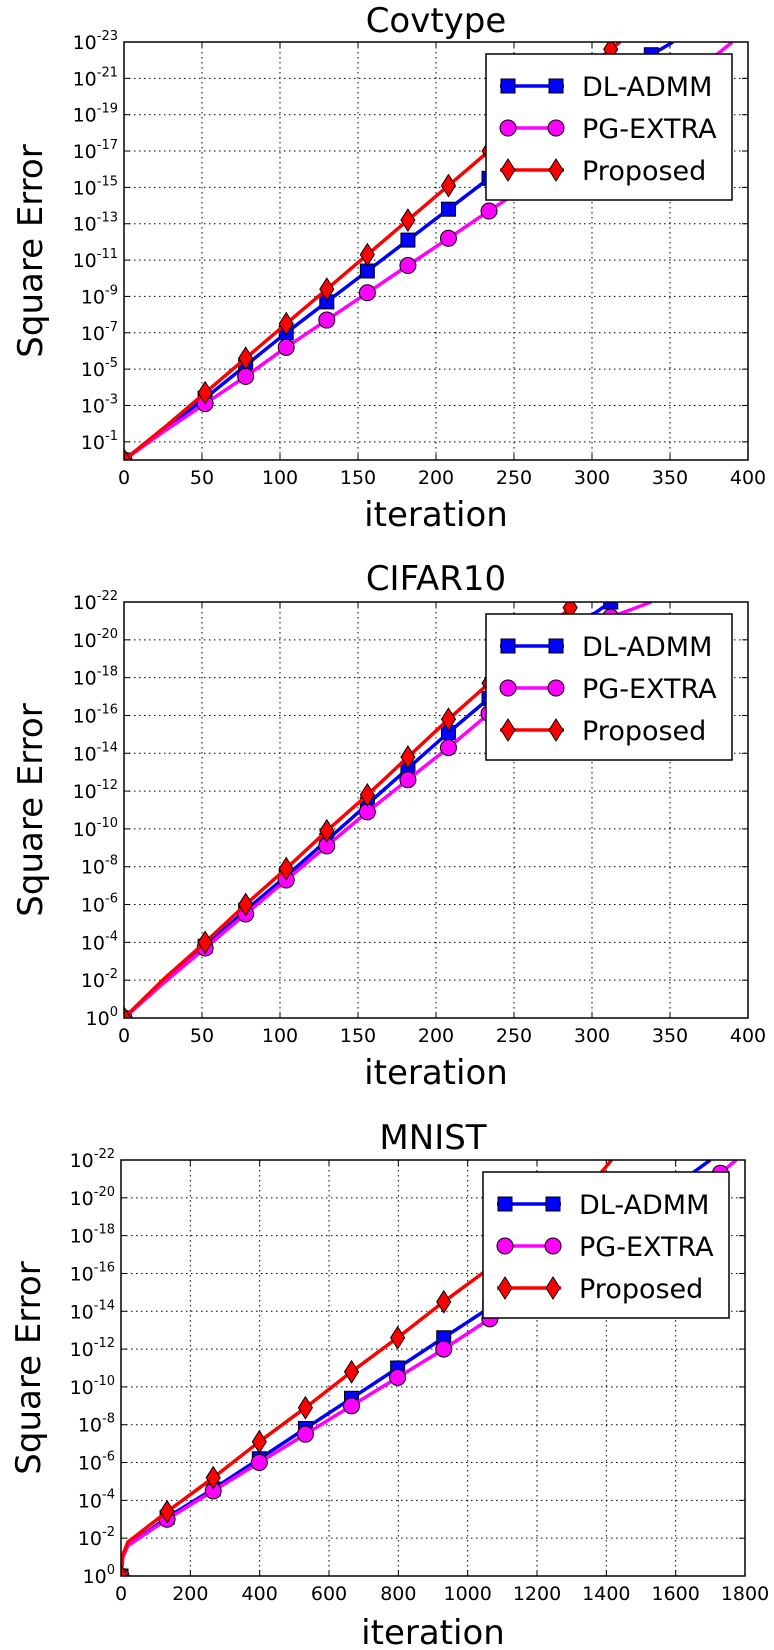  Describe the element at coordinates (745, 1594) in the screenshot. I see `x-tick-label: 1800` at that location.